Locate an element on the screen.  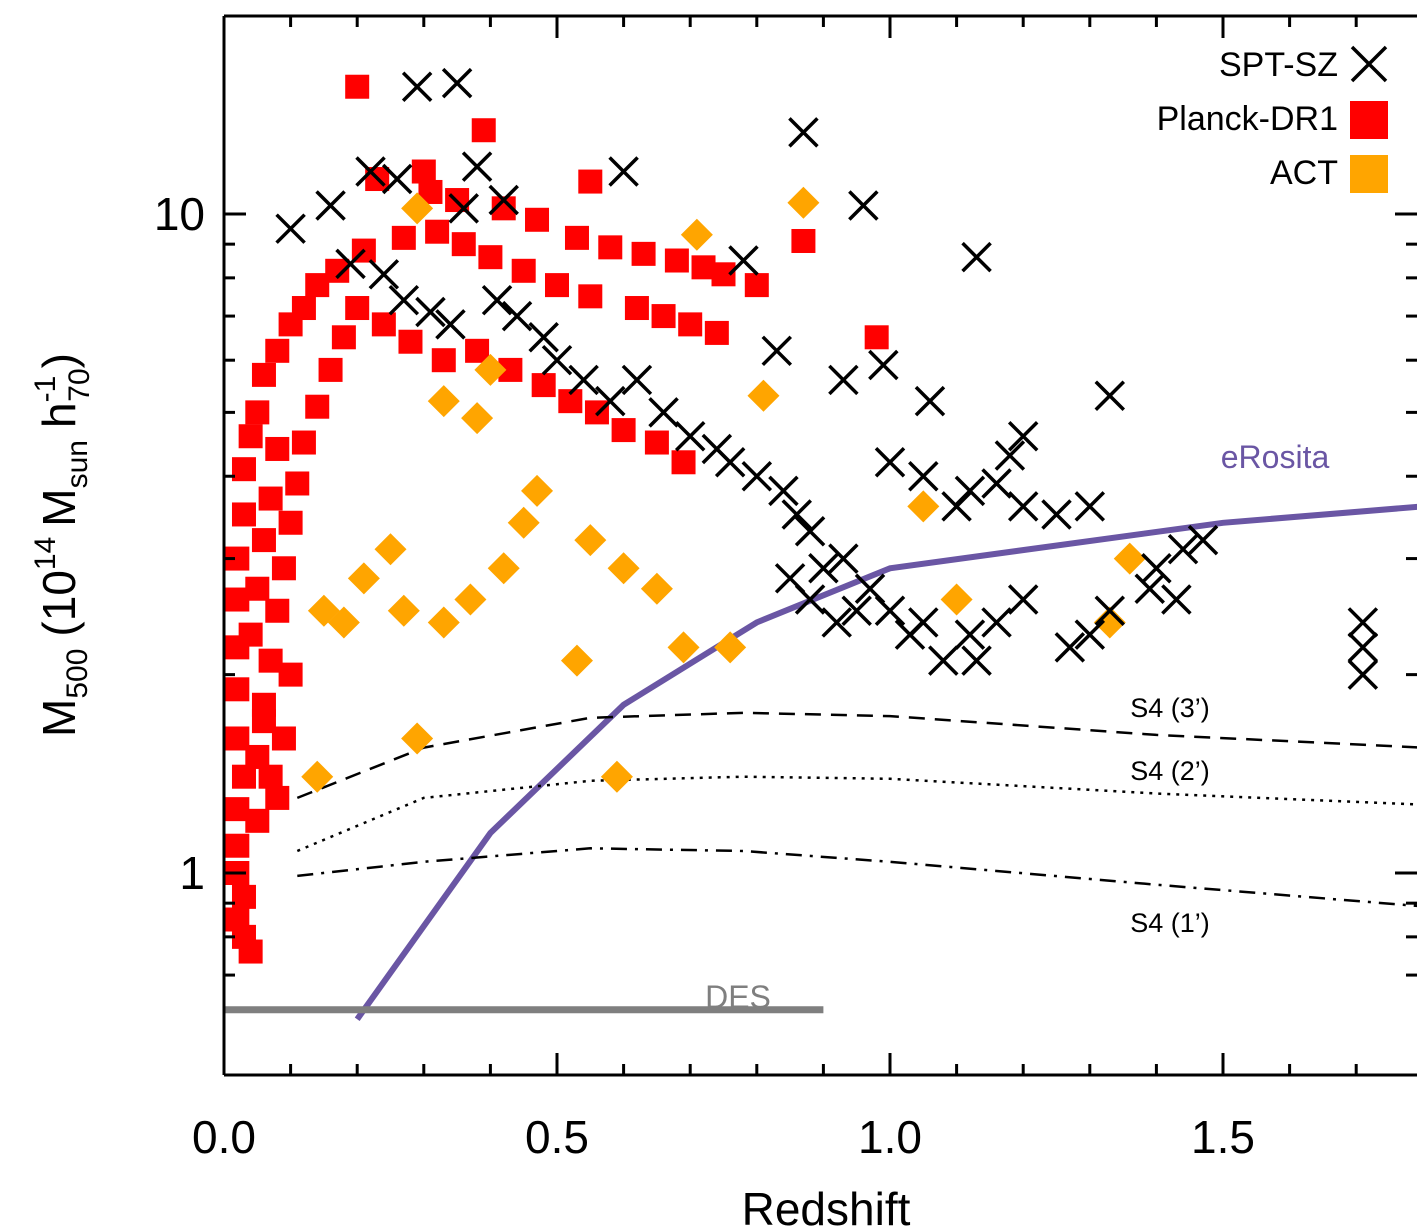
y-tick-label: 10 is located at coordinates (179, 214).